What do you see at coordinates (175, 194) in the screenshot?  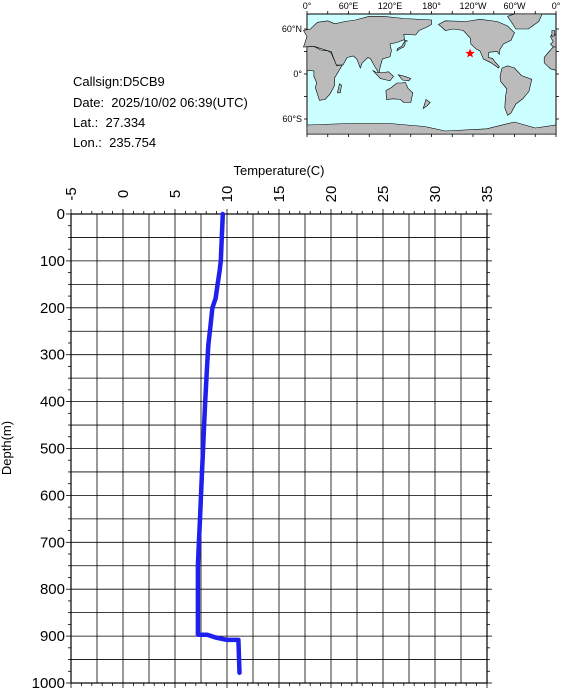 I see `x-tick-label: 5` at bounding box center [175, 194].